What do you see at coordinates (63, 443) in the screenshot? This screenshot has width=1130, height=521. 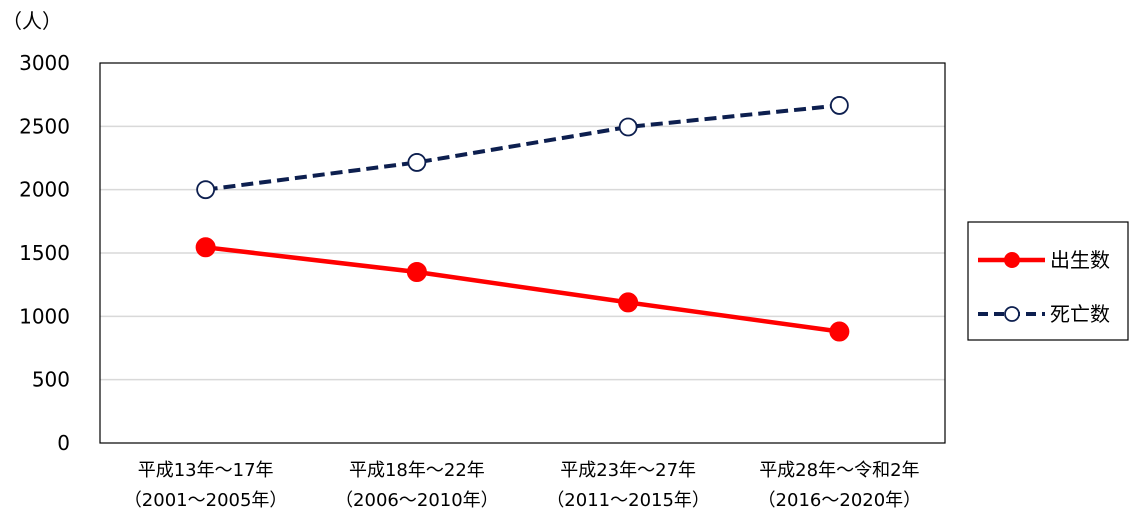 I see `y-tick-label: 0` at bounding box center [63, 443].